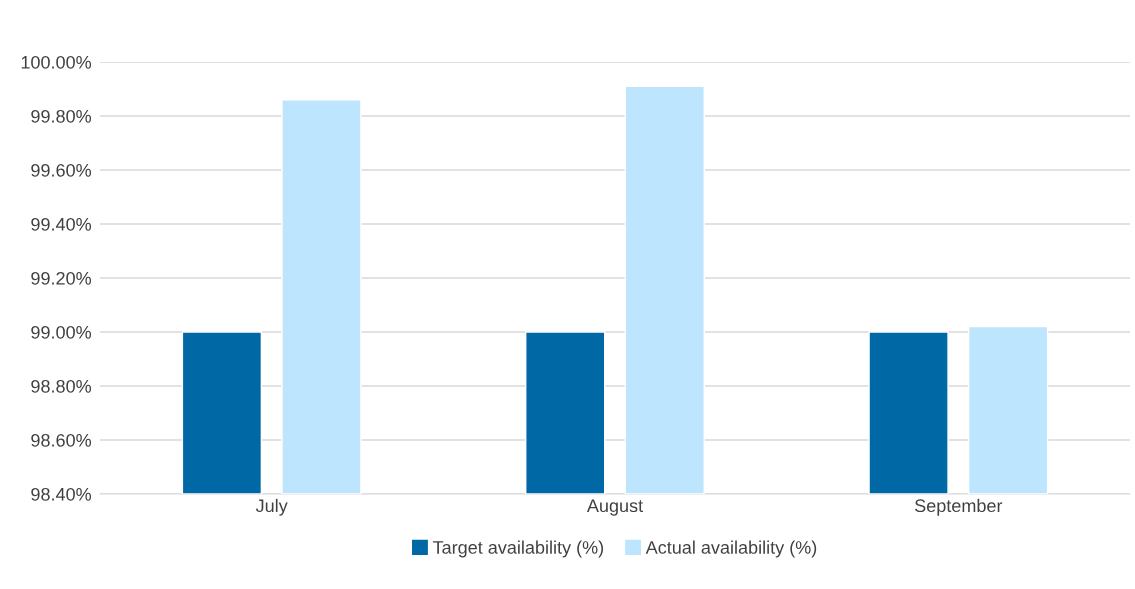  What do you see at coordinates (61, 116) in the screenshot?
I see `y-tick-label: 99.80%` at bounding box center [61, 116].